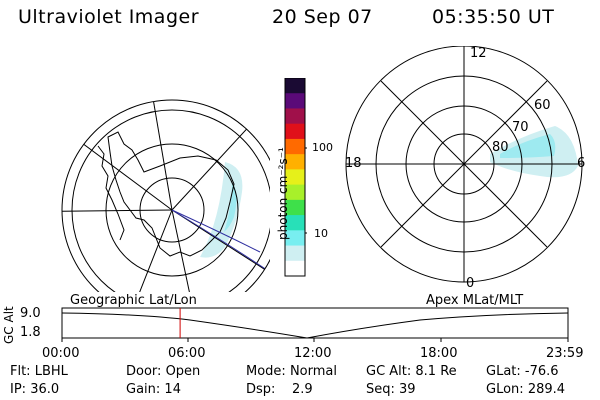 The image size is (600, 400). What do you see at coordinates (39, 371) in the screenshot?
I see `status-filter: Flt: LBHL` at bounding box center [39, 371].